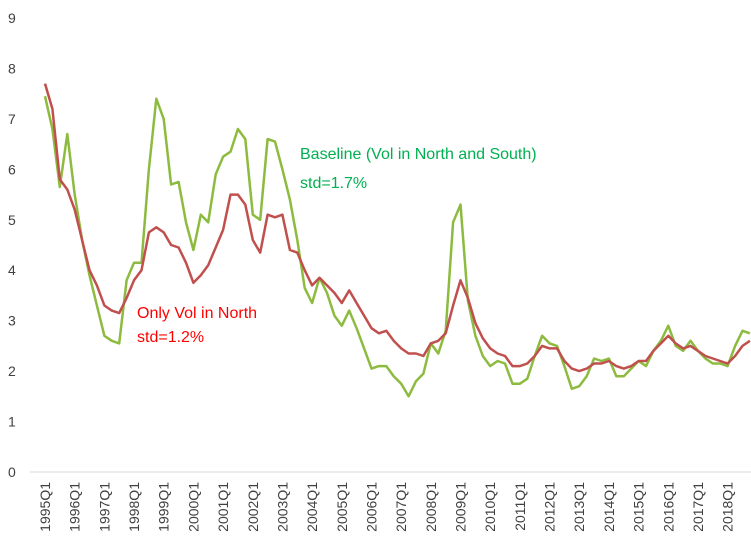  What do you see at coordinates (12, 422) in the screenshot?
I see `y-tick-label: 1` at bounding box center [12, 422].